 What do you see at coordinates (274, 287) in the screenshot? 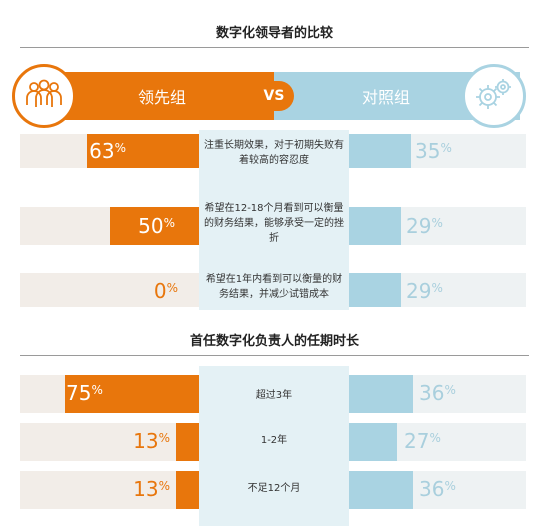
I see `category-label-3: 希望在1年内看到可以衡量的财务结果，并减少试错成本` at bounding box center [274, 287].